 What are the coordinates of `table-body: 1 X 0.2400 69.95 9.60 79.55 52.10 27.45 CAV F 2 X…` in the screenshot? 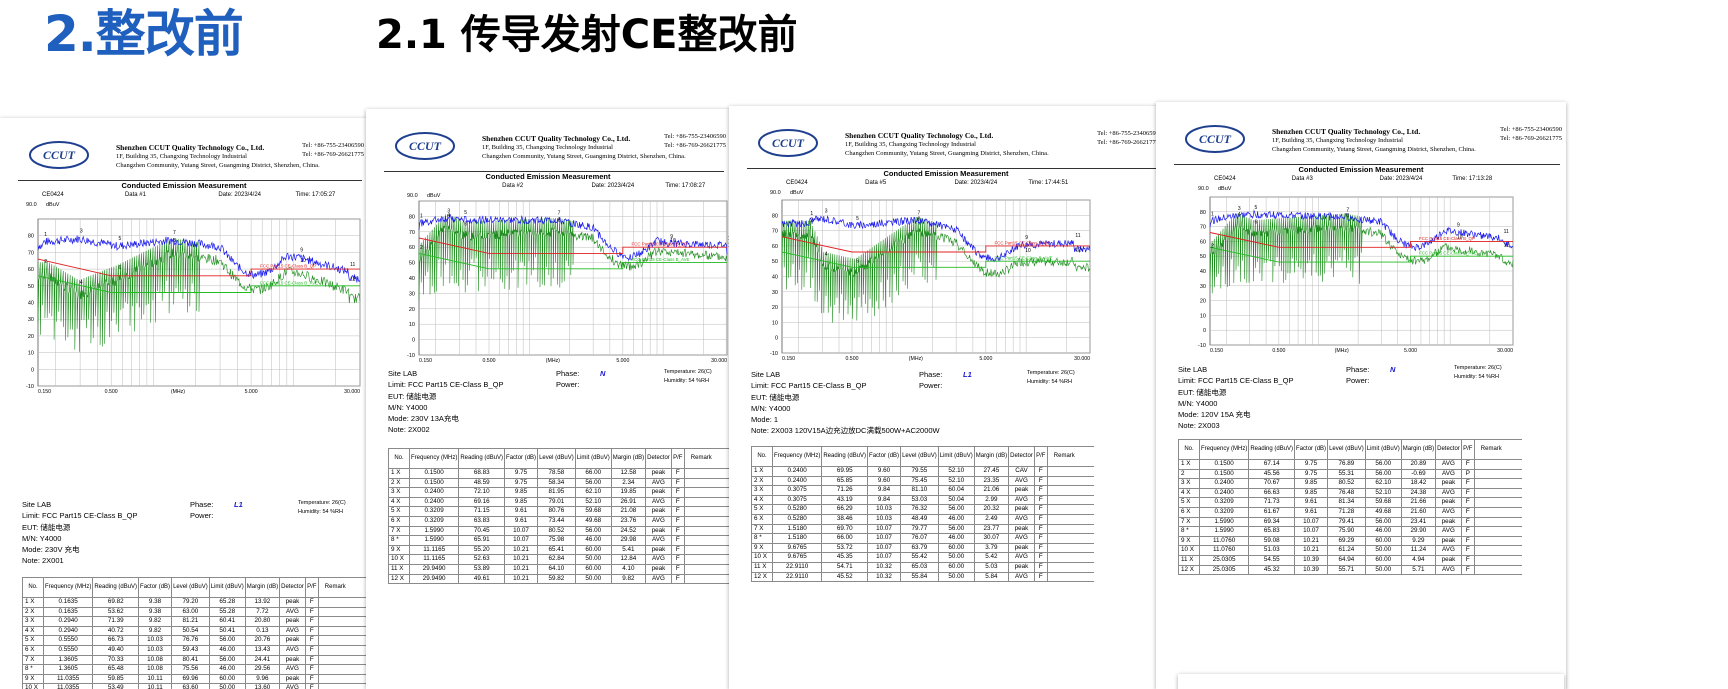 It's located at (922, 524).